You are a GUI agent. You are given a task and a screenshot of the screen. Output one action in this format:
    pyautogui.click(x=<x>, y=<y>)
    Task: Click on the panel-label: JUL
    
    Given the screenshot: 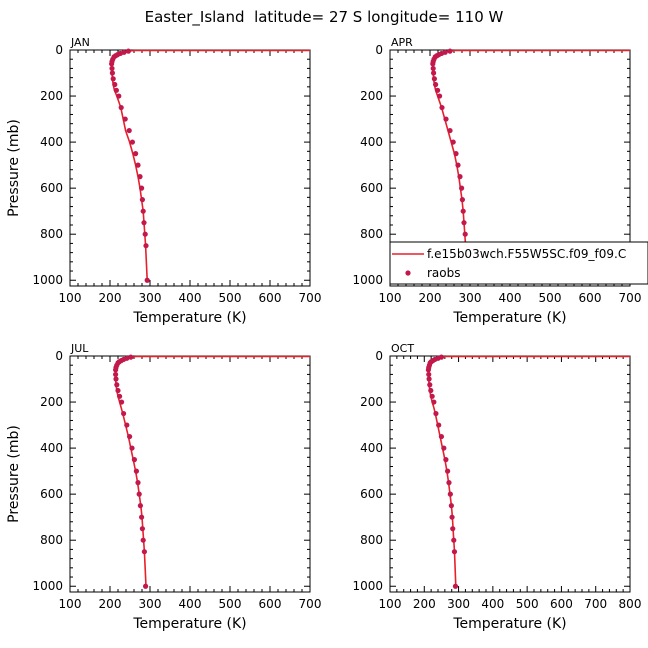 What is the action you would take?
    pyautogui.click(x=79, y=348)
    